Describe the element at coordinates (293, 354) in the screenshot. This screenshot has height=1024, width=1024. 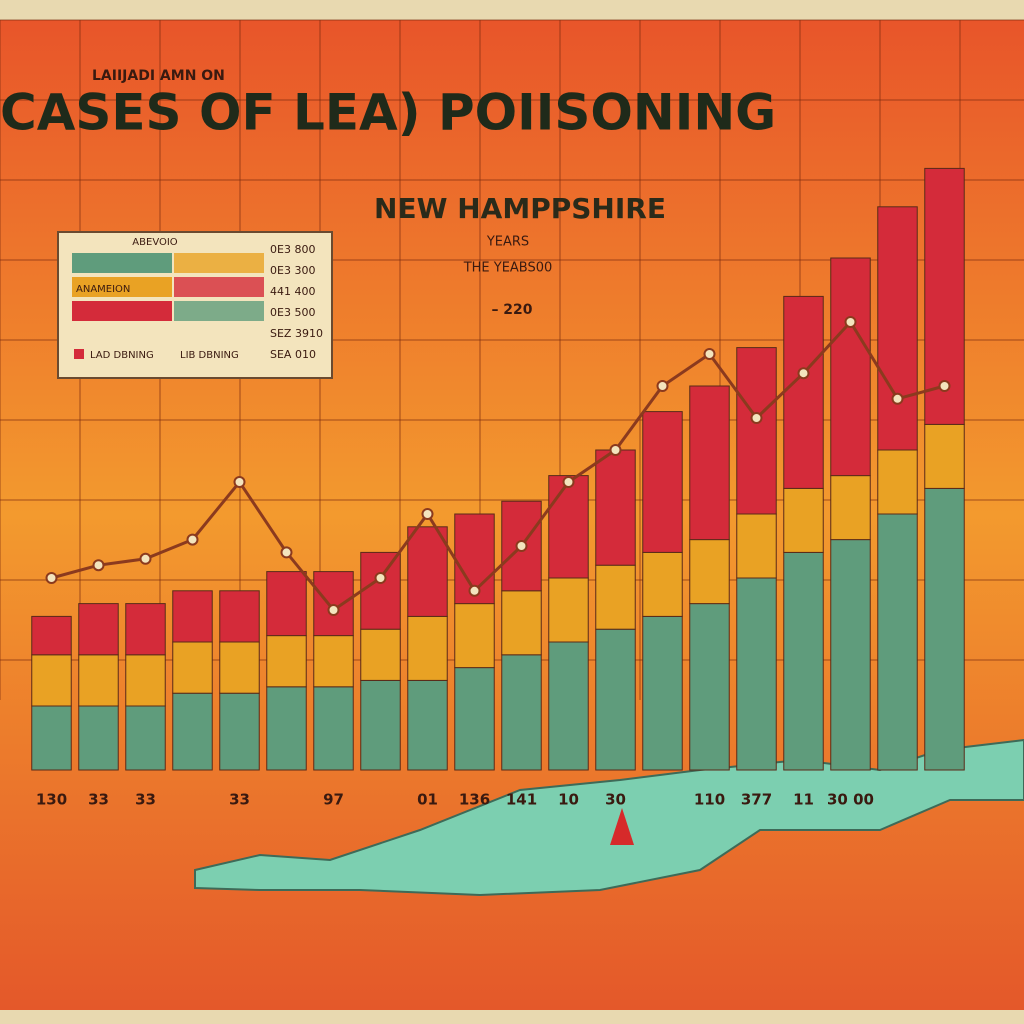
I see `legend-value: SEA 010` at that location.